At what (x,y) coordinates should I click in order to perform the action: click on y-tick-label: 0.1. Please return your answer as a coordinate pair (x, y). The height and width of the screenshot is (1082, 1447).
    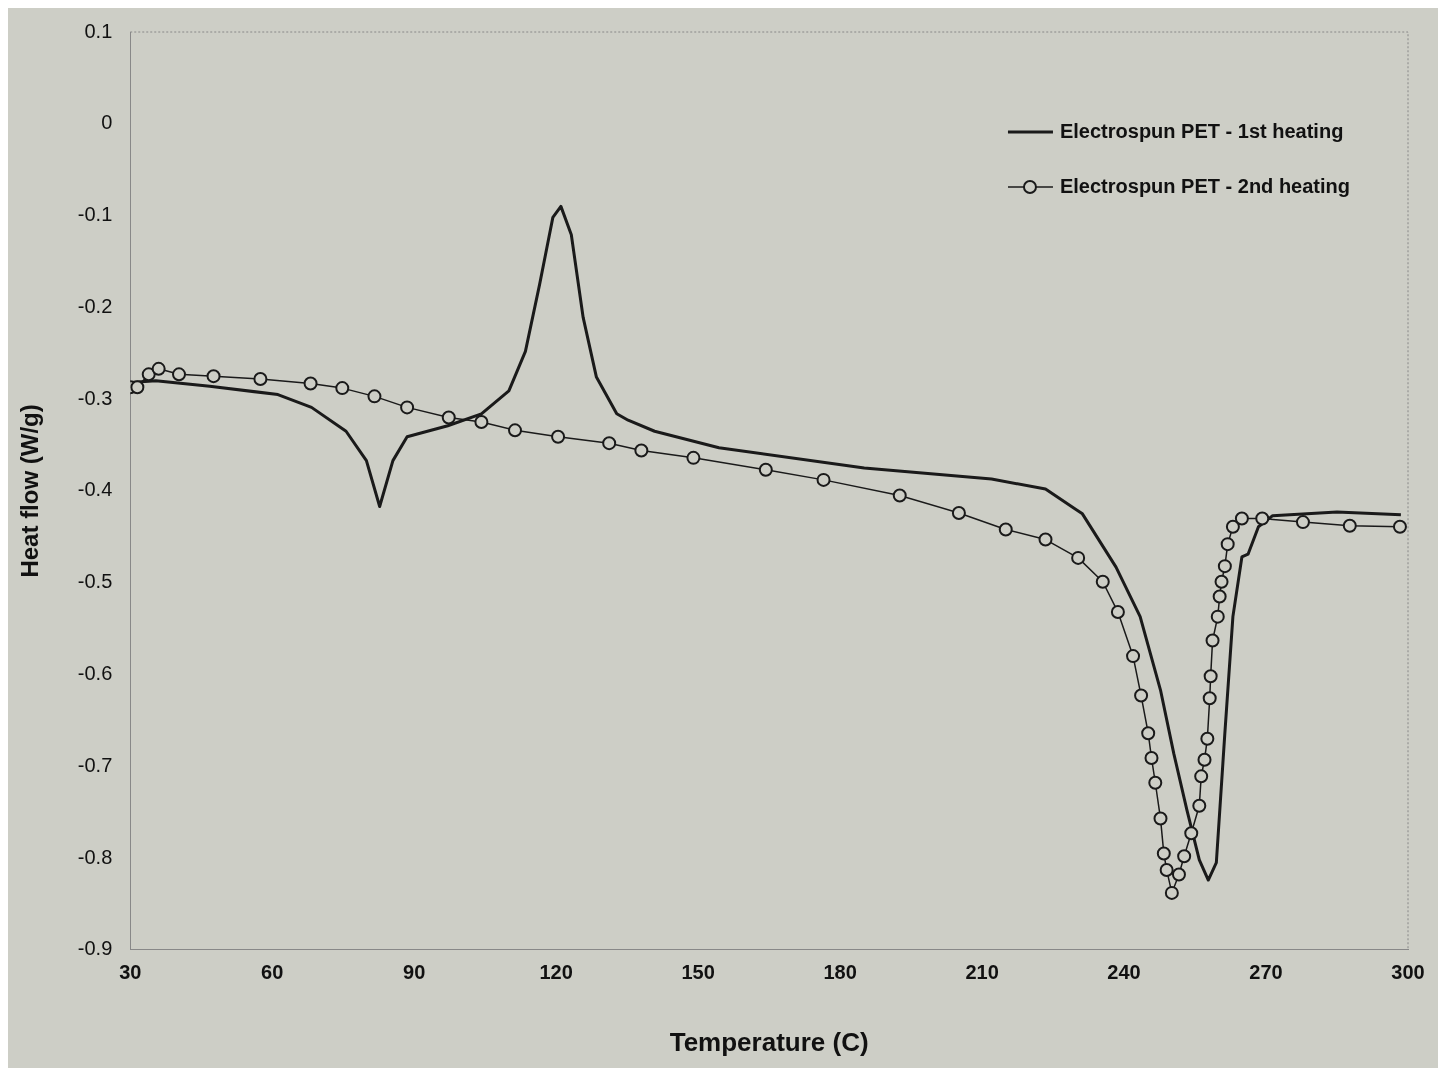
    Looking at the image, I should click on (98, 30).